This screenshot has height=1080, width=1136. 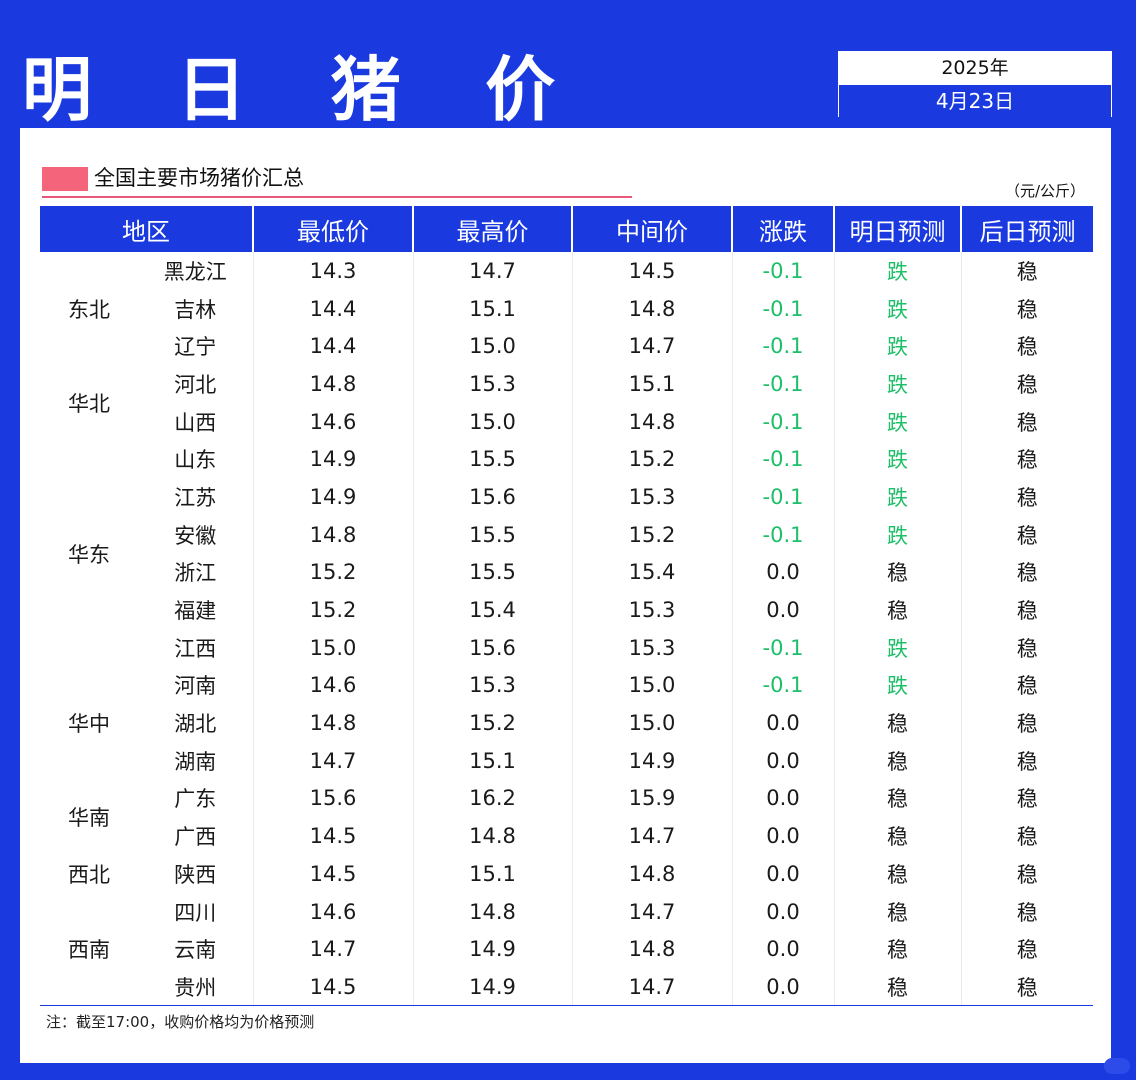 What do you see at coordinates (147, 229) in the screenshot?
I see `col-header-region: 地区` at bounding box center [147, 229].